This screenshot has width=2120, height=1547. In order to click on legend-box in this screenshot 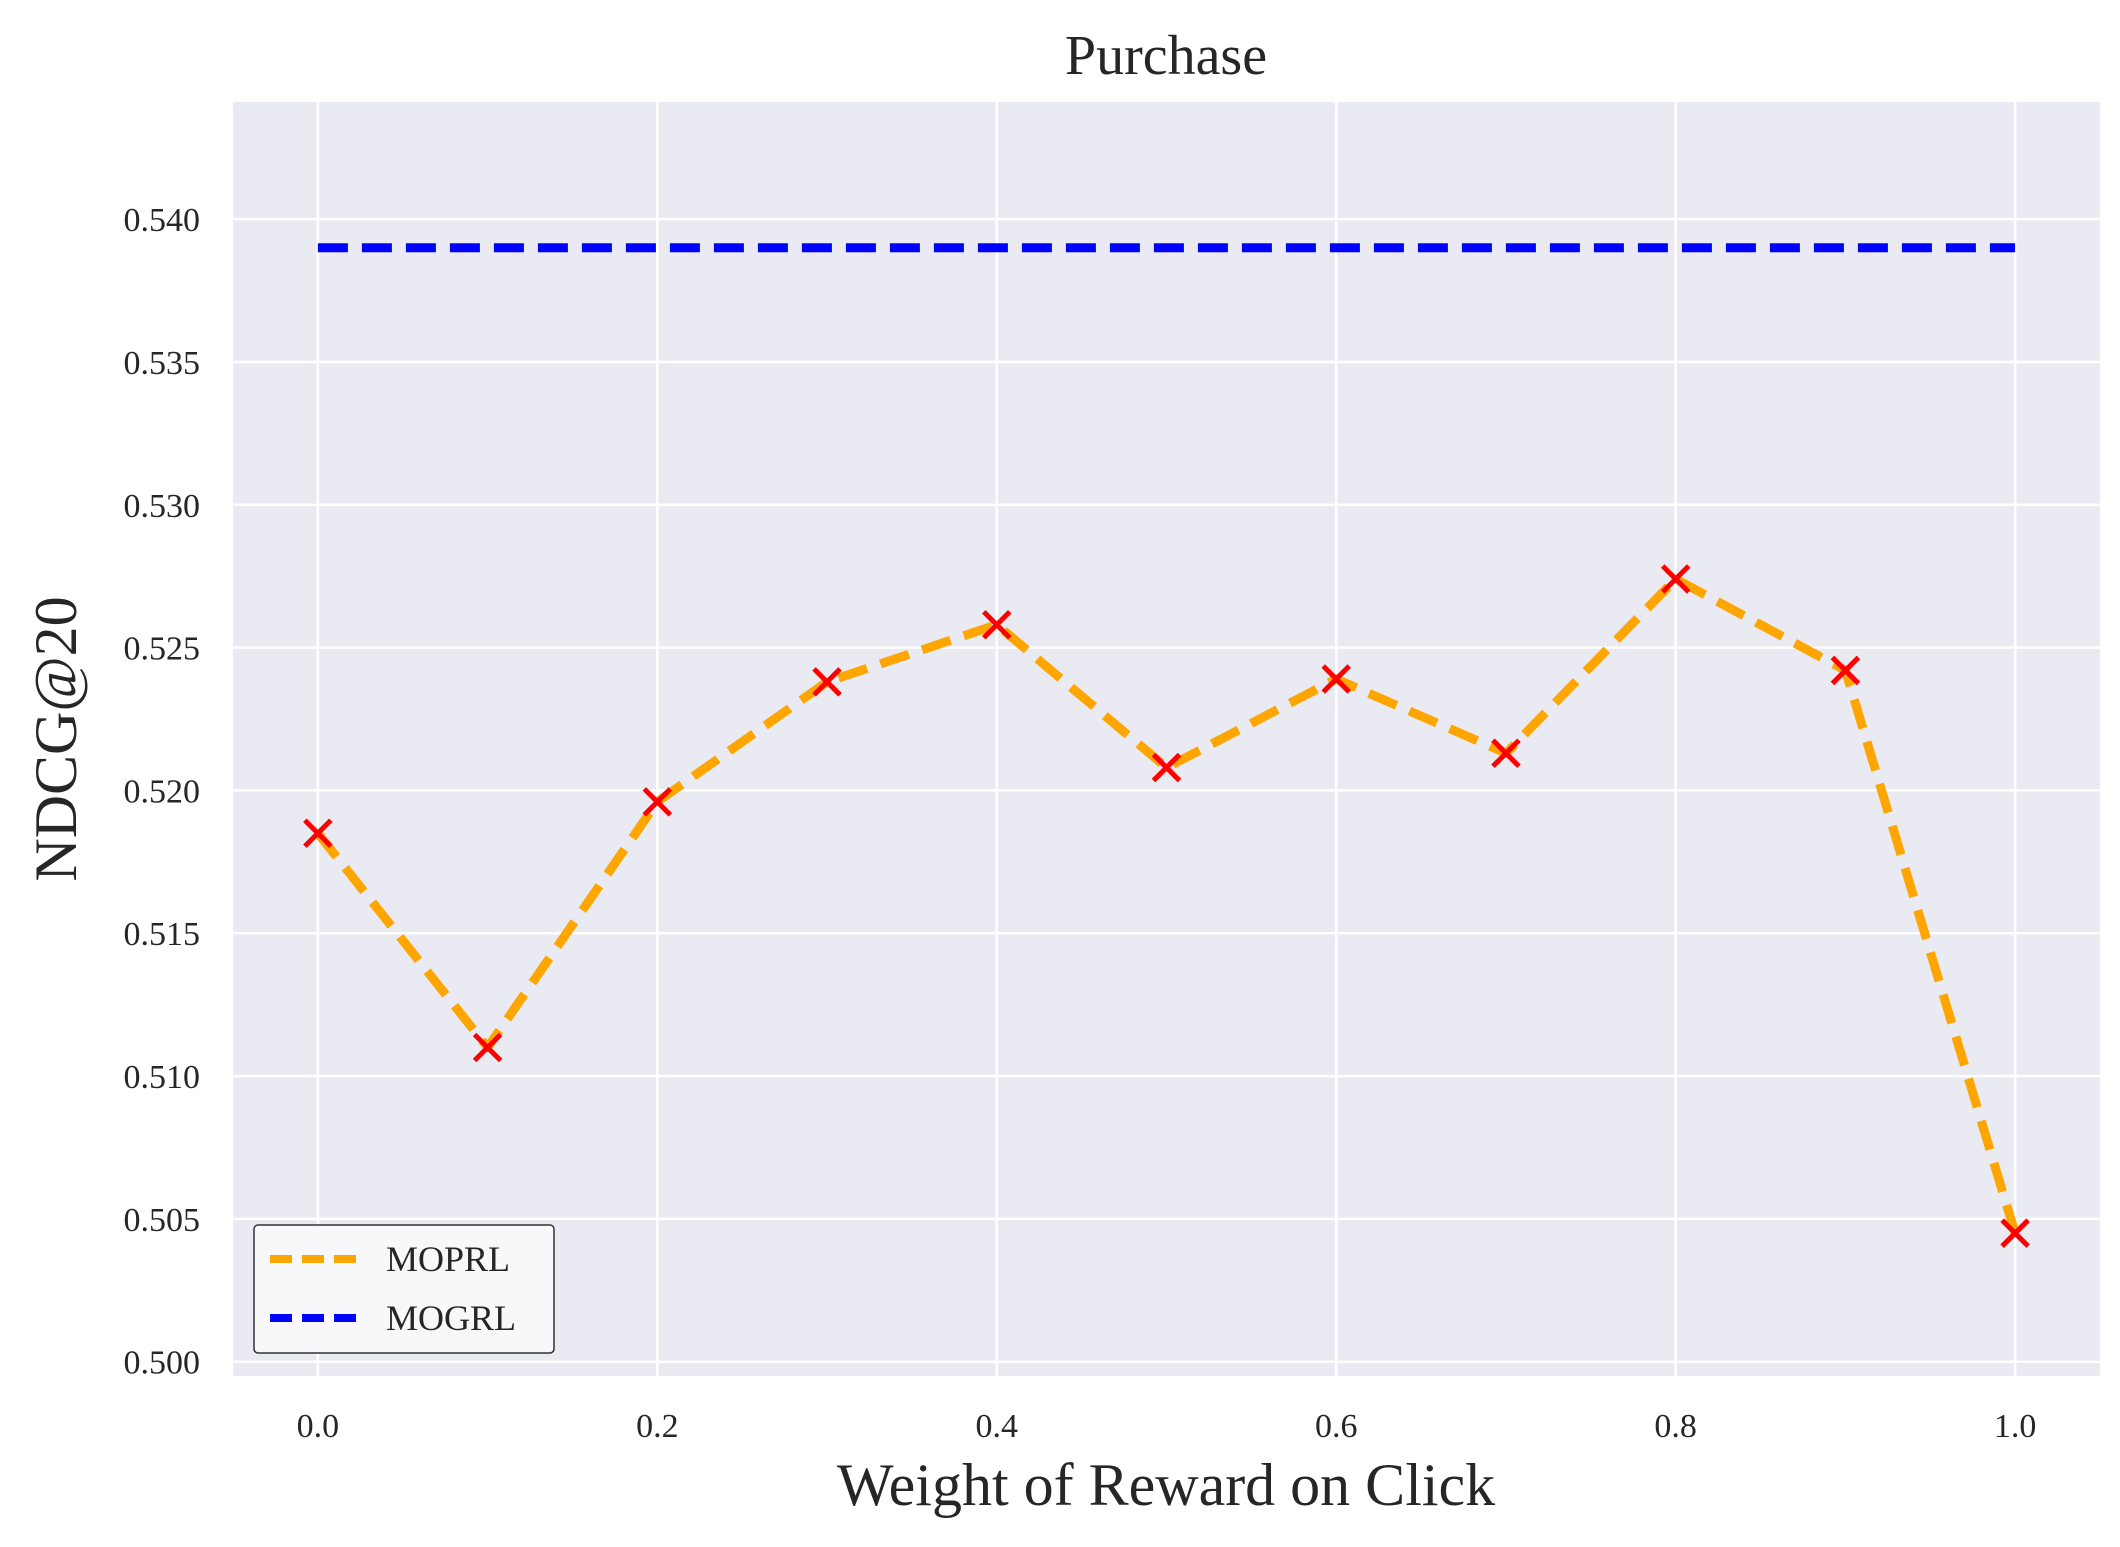, I will do `click(404, 1289)`.